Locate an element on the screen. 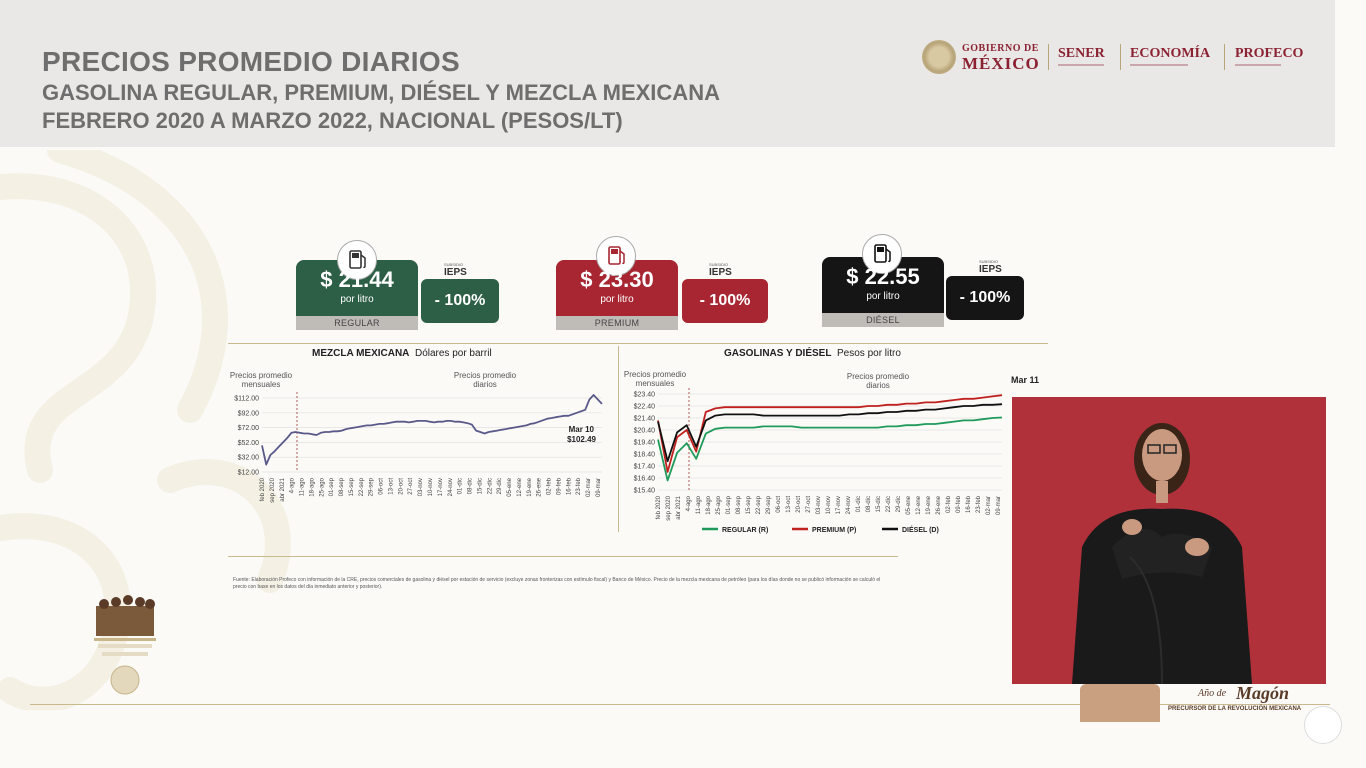  daily-note: Precios promedio diarios is located at coordinates (485, 380).